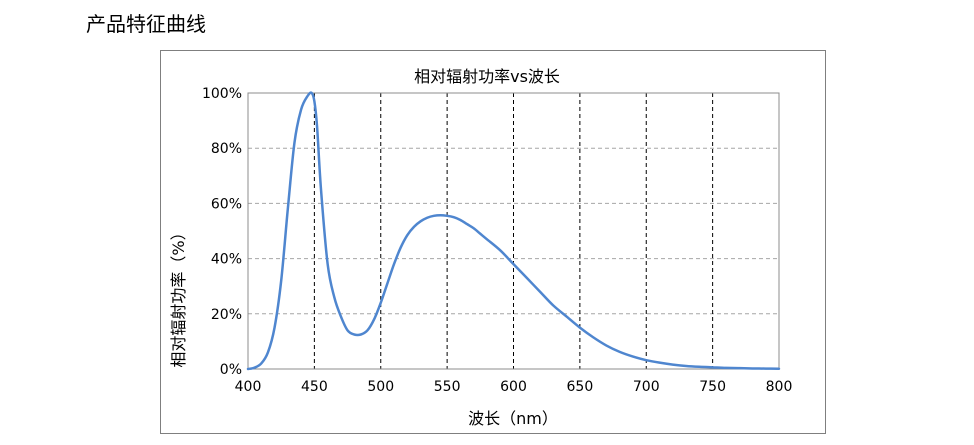 The height and width of the screenshot is (445, 974). I want to click on y-axis-title: 相对辐射功率（%）, so click(178, 295).